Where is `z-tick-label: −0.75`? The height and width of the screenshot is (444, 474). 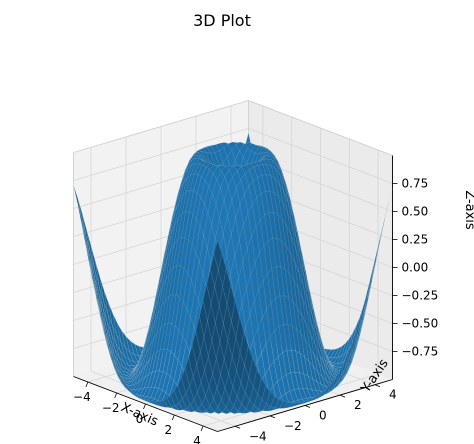 z-tick-label: −0.75 is located at coordinates (420, 352).